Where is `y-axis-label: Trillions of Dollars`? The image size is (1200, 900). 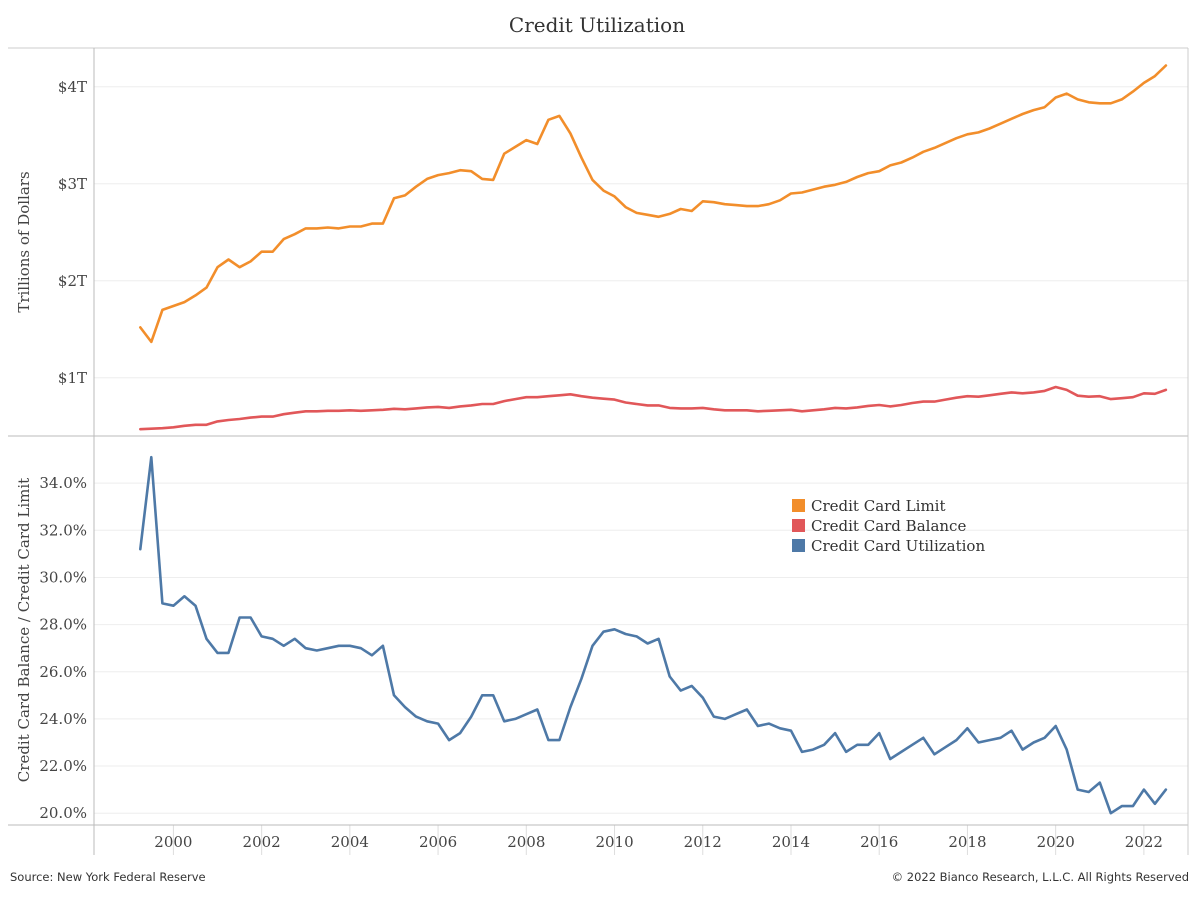 y-axis-label: Trillions of Dollars is located at coordinates (24, 241).